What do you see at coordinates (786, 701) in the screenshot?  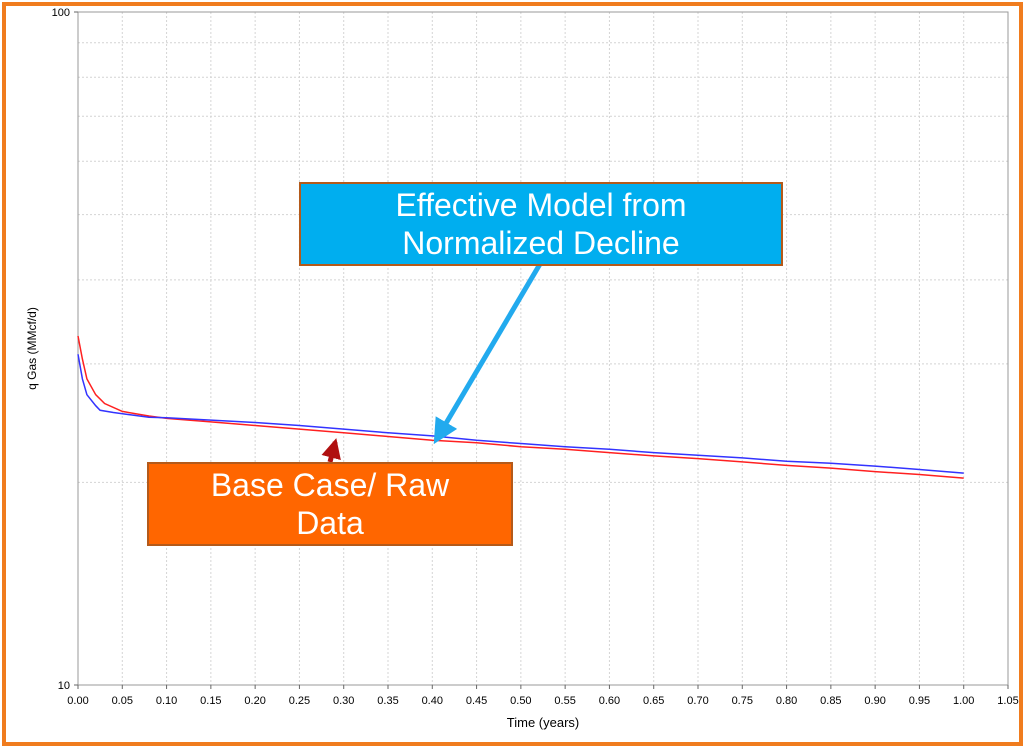 I see `x-tick-label: 0.80` at bounding box center [786, 701].